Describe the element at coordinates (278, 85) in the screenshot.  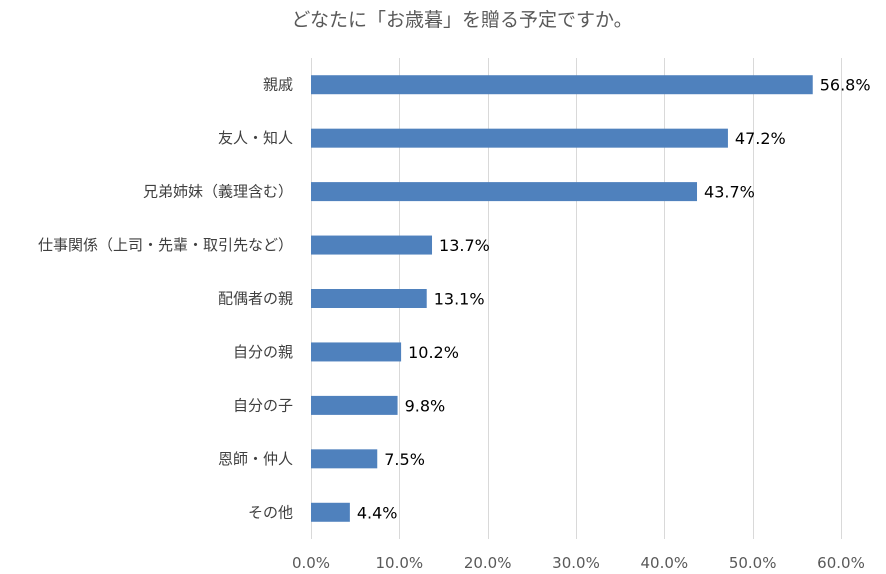
I see `category-label-0: 親戚` at that location.